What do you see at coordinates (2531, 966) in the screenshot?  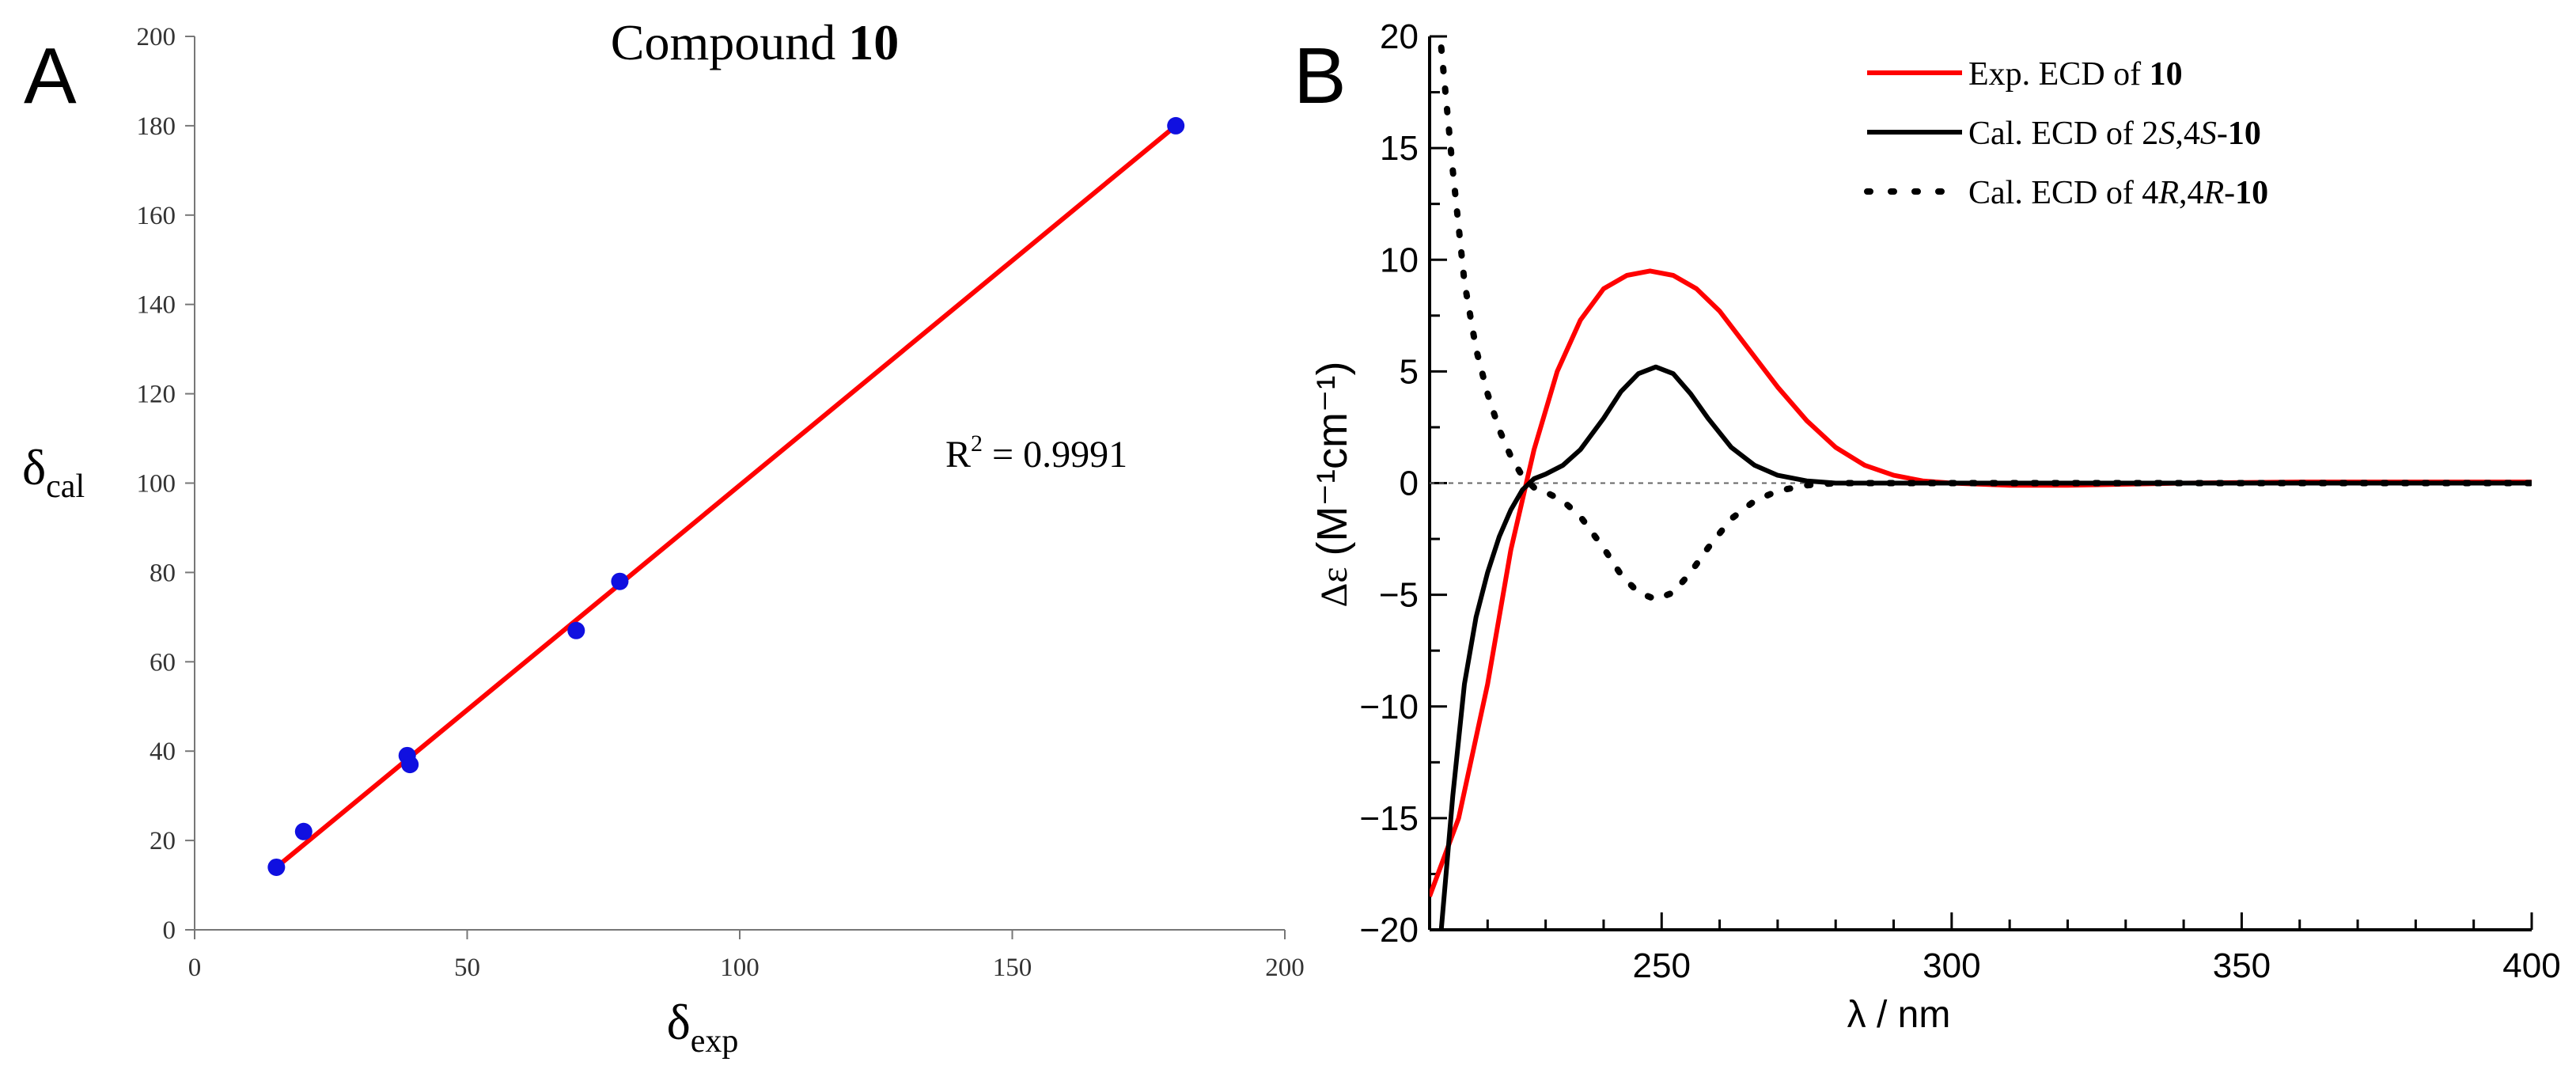 I see `panel-b-x-tick-label: 400` at bounding box center [2531, 966].